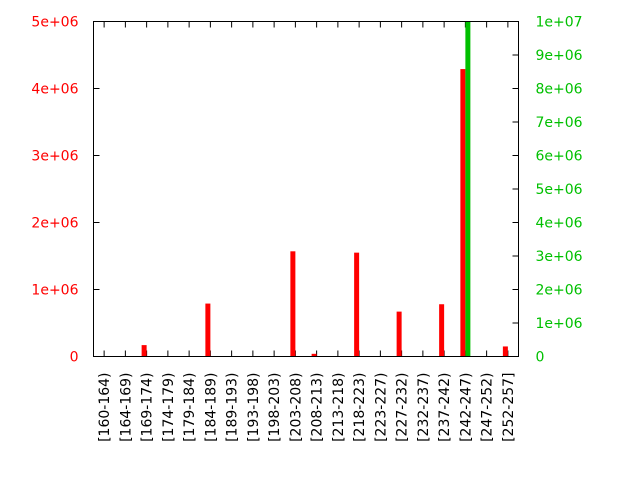  Describe the element at coordinates (559, 56) in the screenshot. I see `y2-tick-label: 9e+06` at that location.